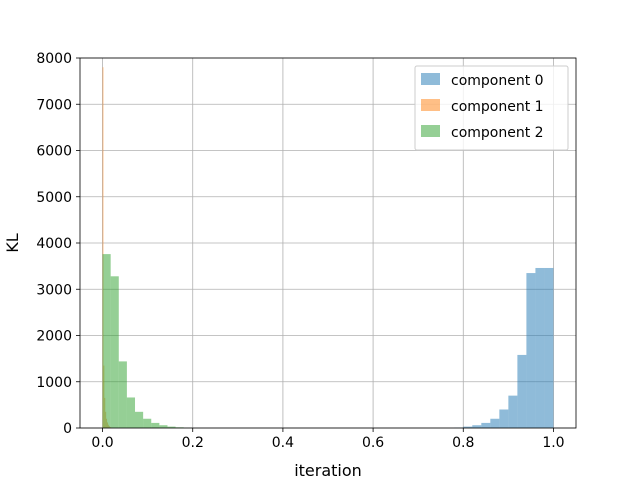 Image resolution: width=640 pixels, height=480 pixels. I want to click on x-tick-label: 0.2, so click(193, 443).